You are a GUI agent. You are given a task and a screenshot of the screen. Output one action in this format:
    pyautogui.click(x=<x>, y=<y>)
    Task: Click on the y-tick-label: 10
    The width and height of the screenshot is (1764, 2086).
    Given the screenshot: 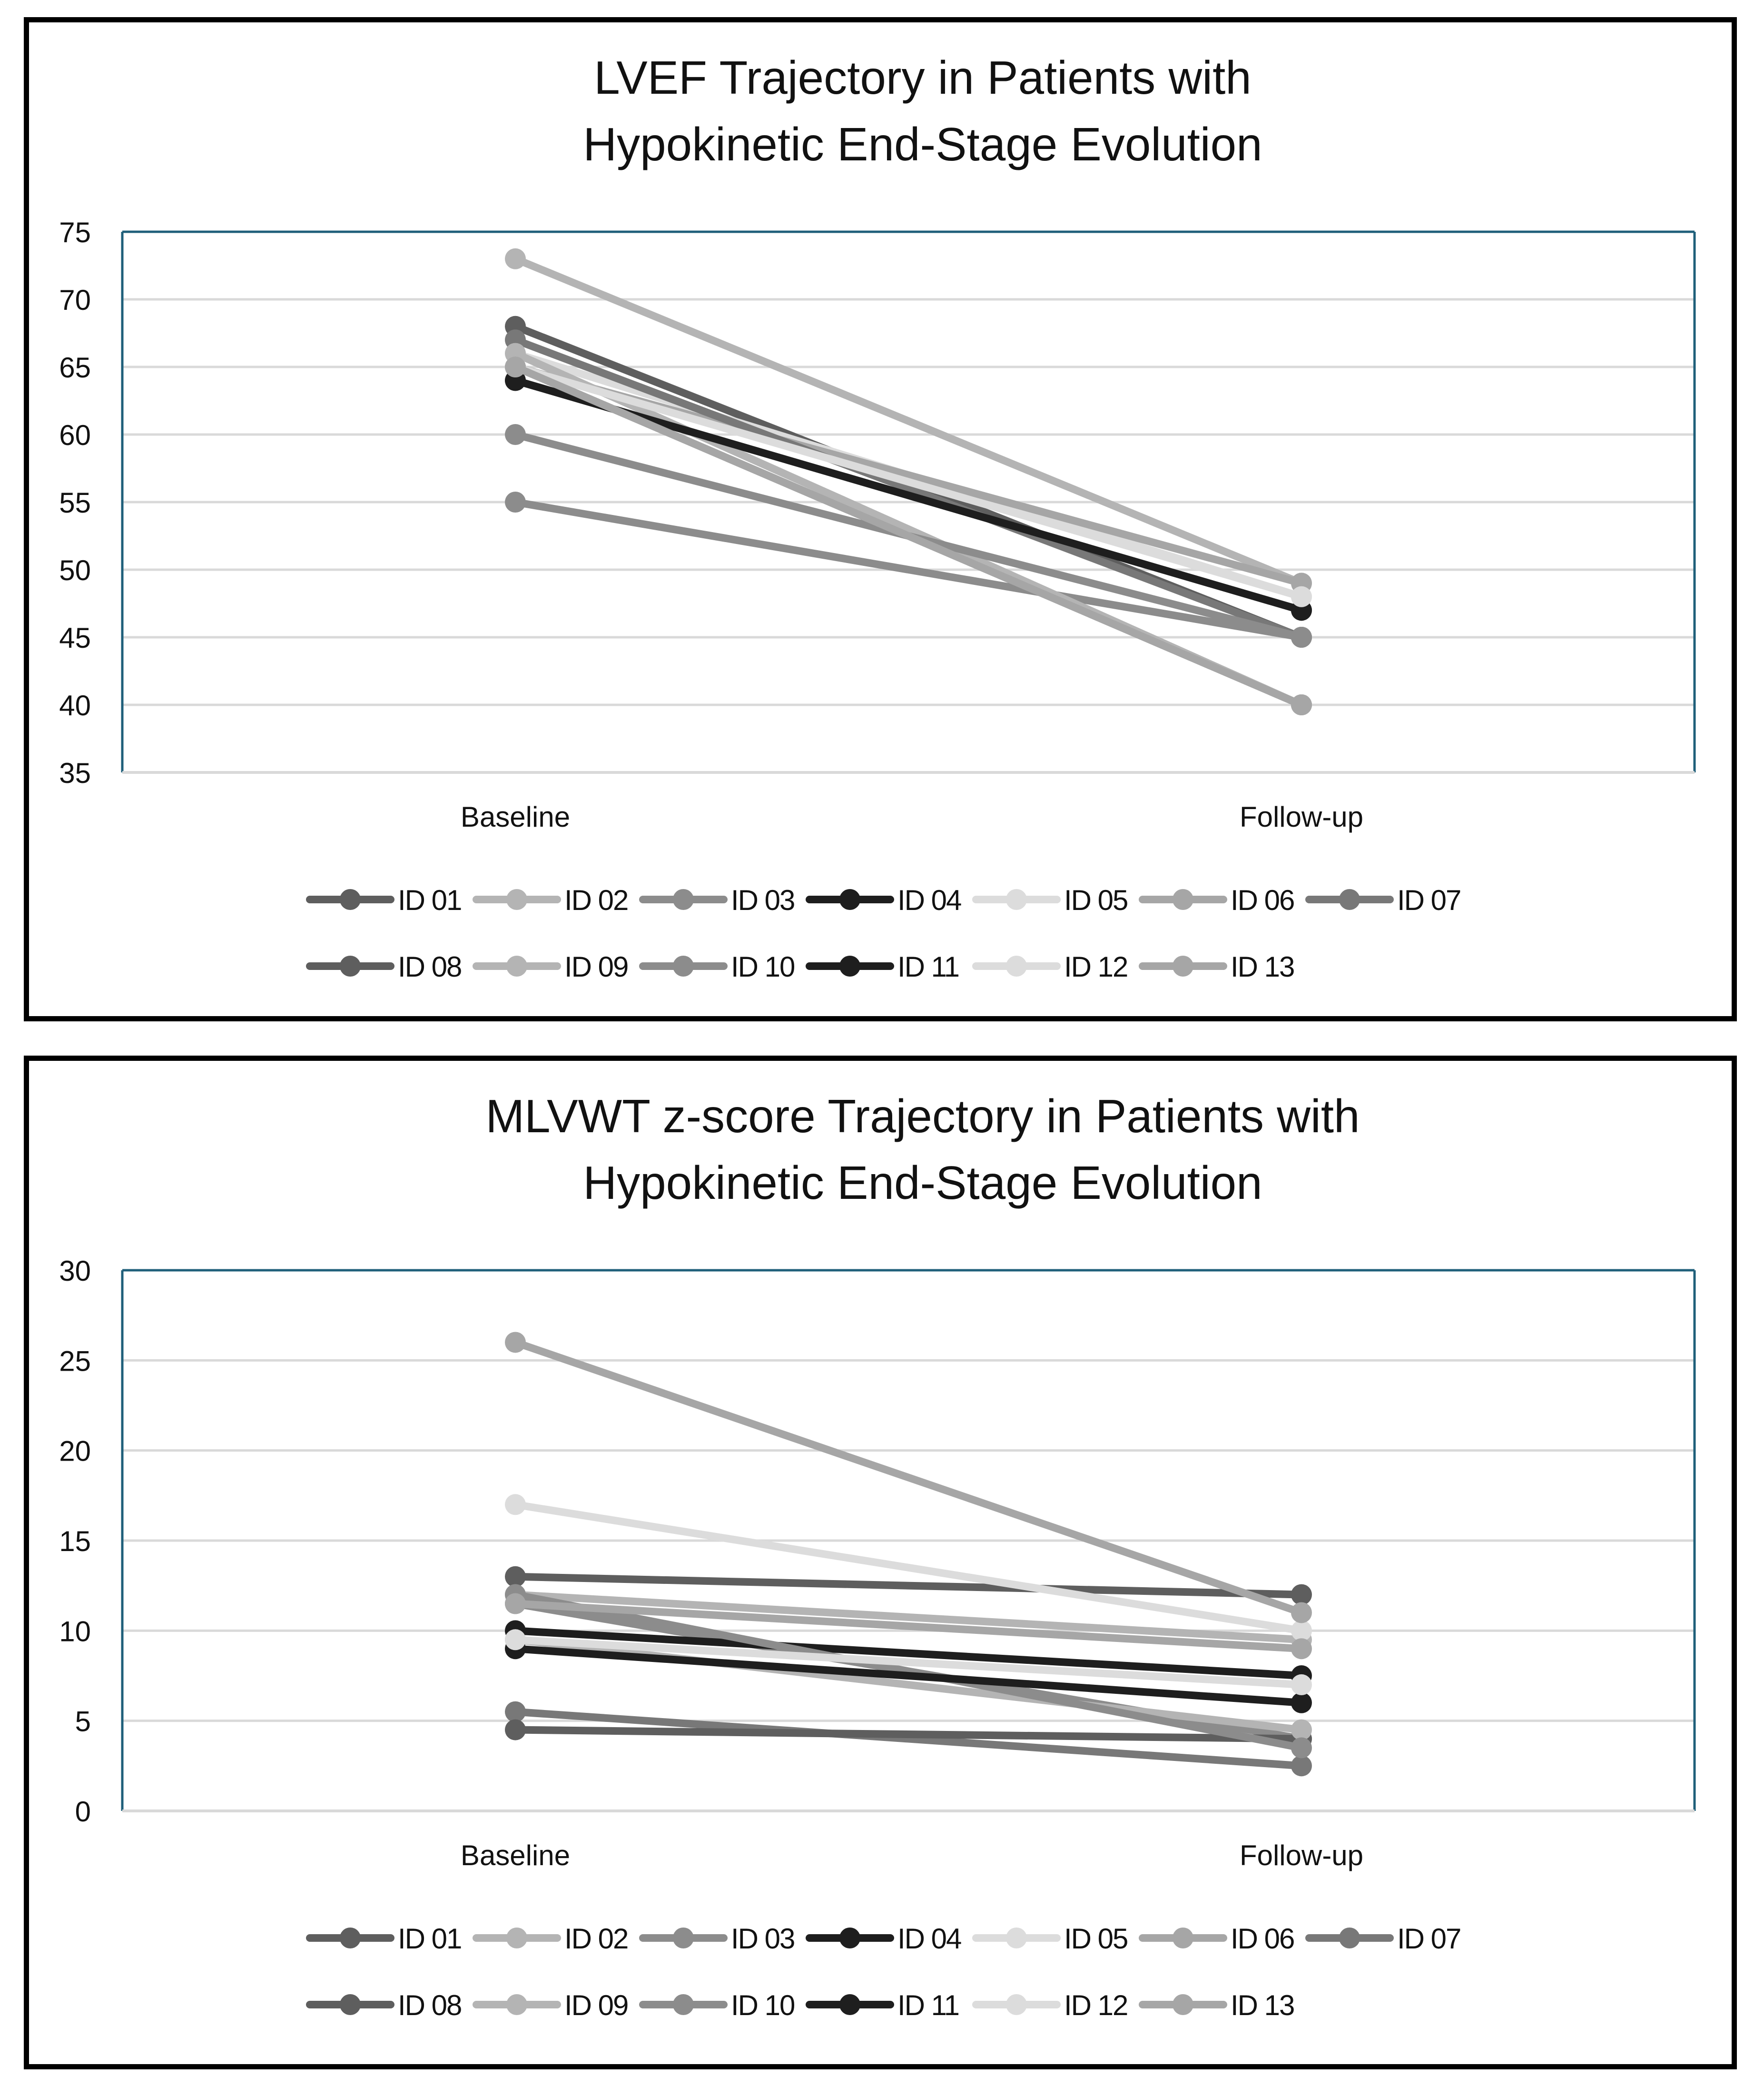 What is the action you would take?
    pyautogui.click(x=75, y=1631)
    